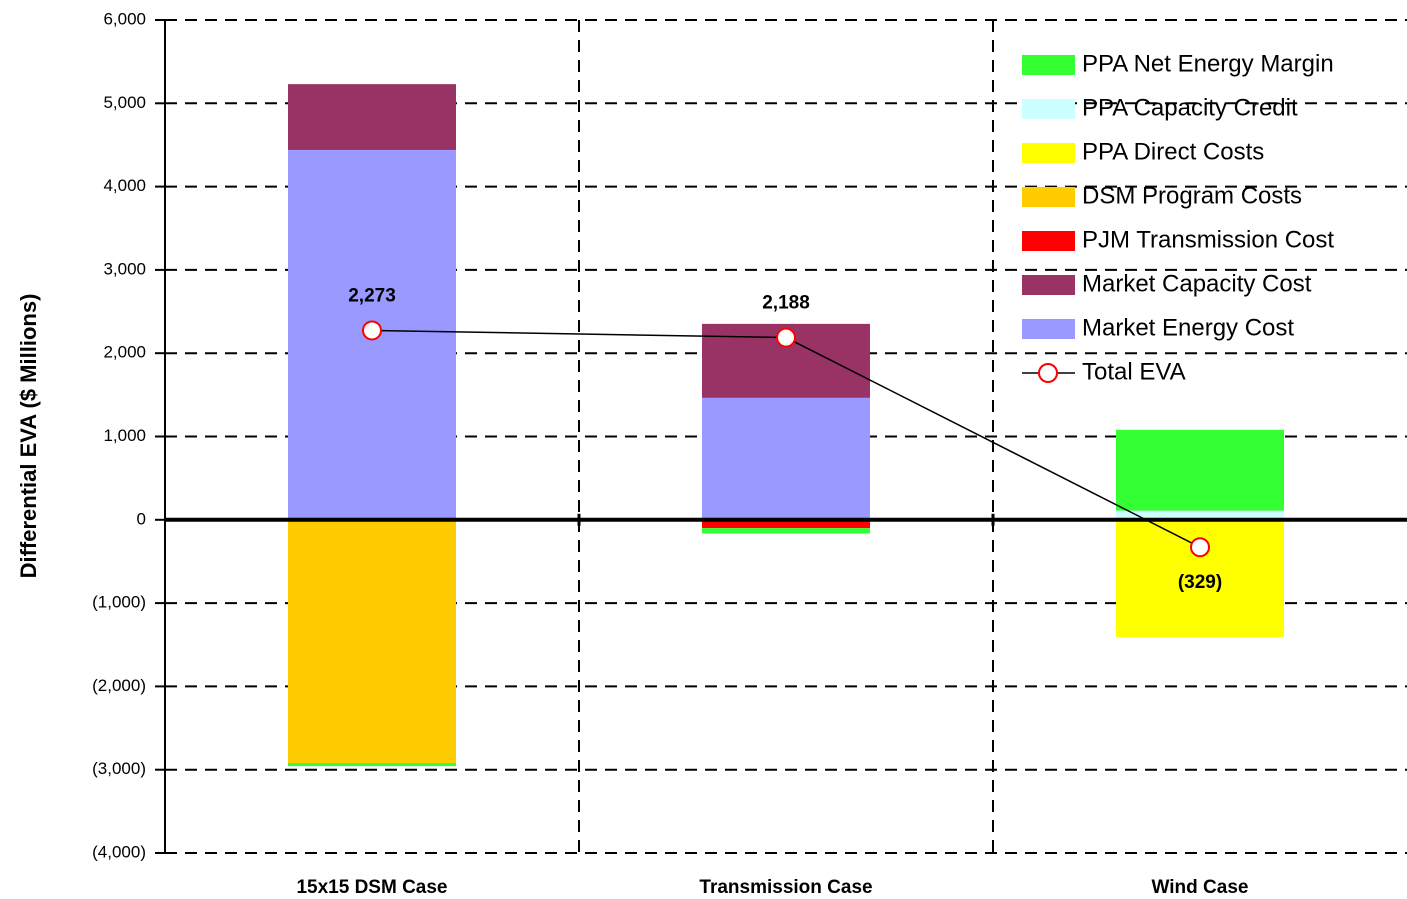 The image size is (1407, 899). What do you see at coordinates (786, 303) in the screenshot?
I see `data-label: 2,188` at bounding box center [786, 303].